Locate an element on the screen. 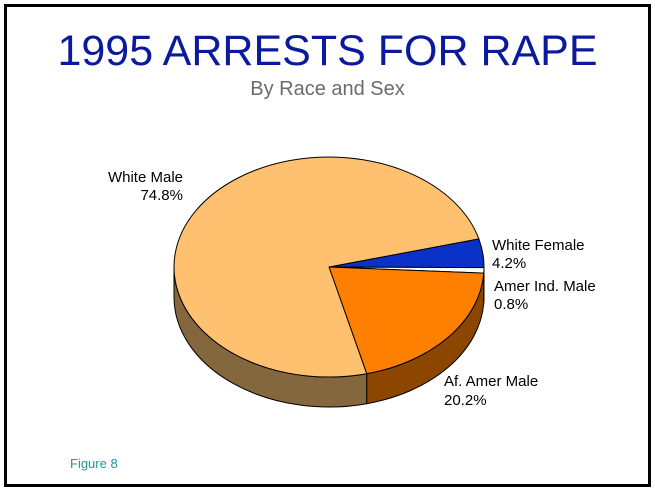 This screenshot has width=655, height=491. label-white-female-value: 4.2% is located at coordinates (509, 263).